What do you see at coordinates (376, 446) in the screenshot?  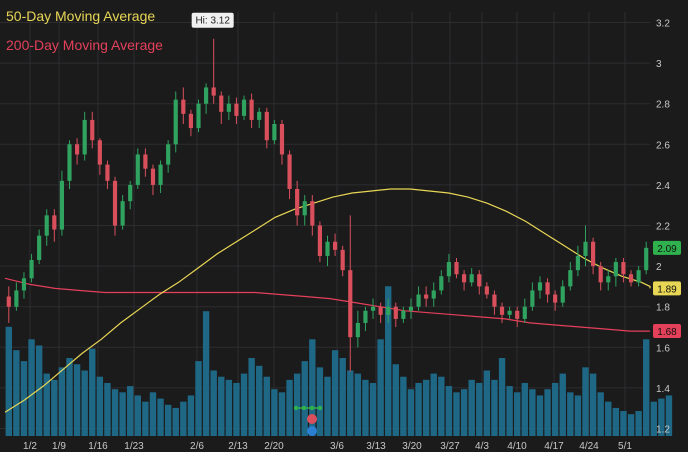 I see `x-tick-label: 3/13` at bounding box center [376, 446].